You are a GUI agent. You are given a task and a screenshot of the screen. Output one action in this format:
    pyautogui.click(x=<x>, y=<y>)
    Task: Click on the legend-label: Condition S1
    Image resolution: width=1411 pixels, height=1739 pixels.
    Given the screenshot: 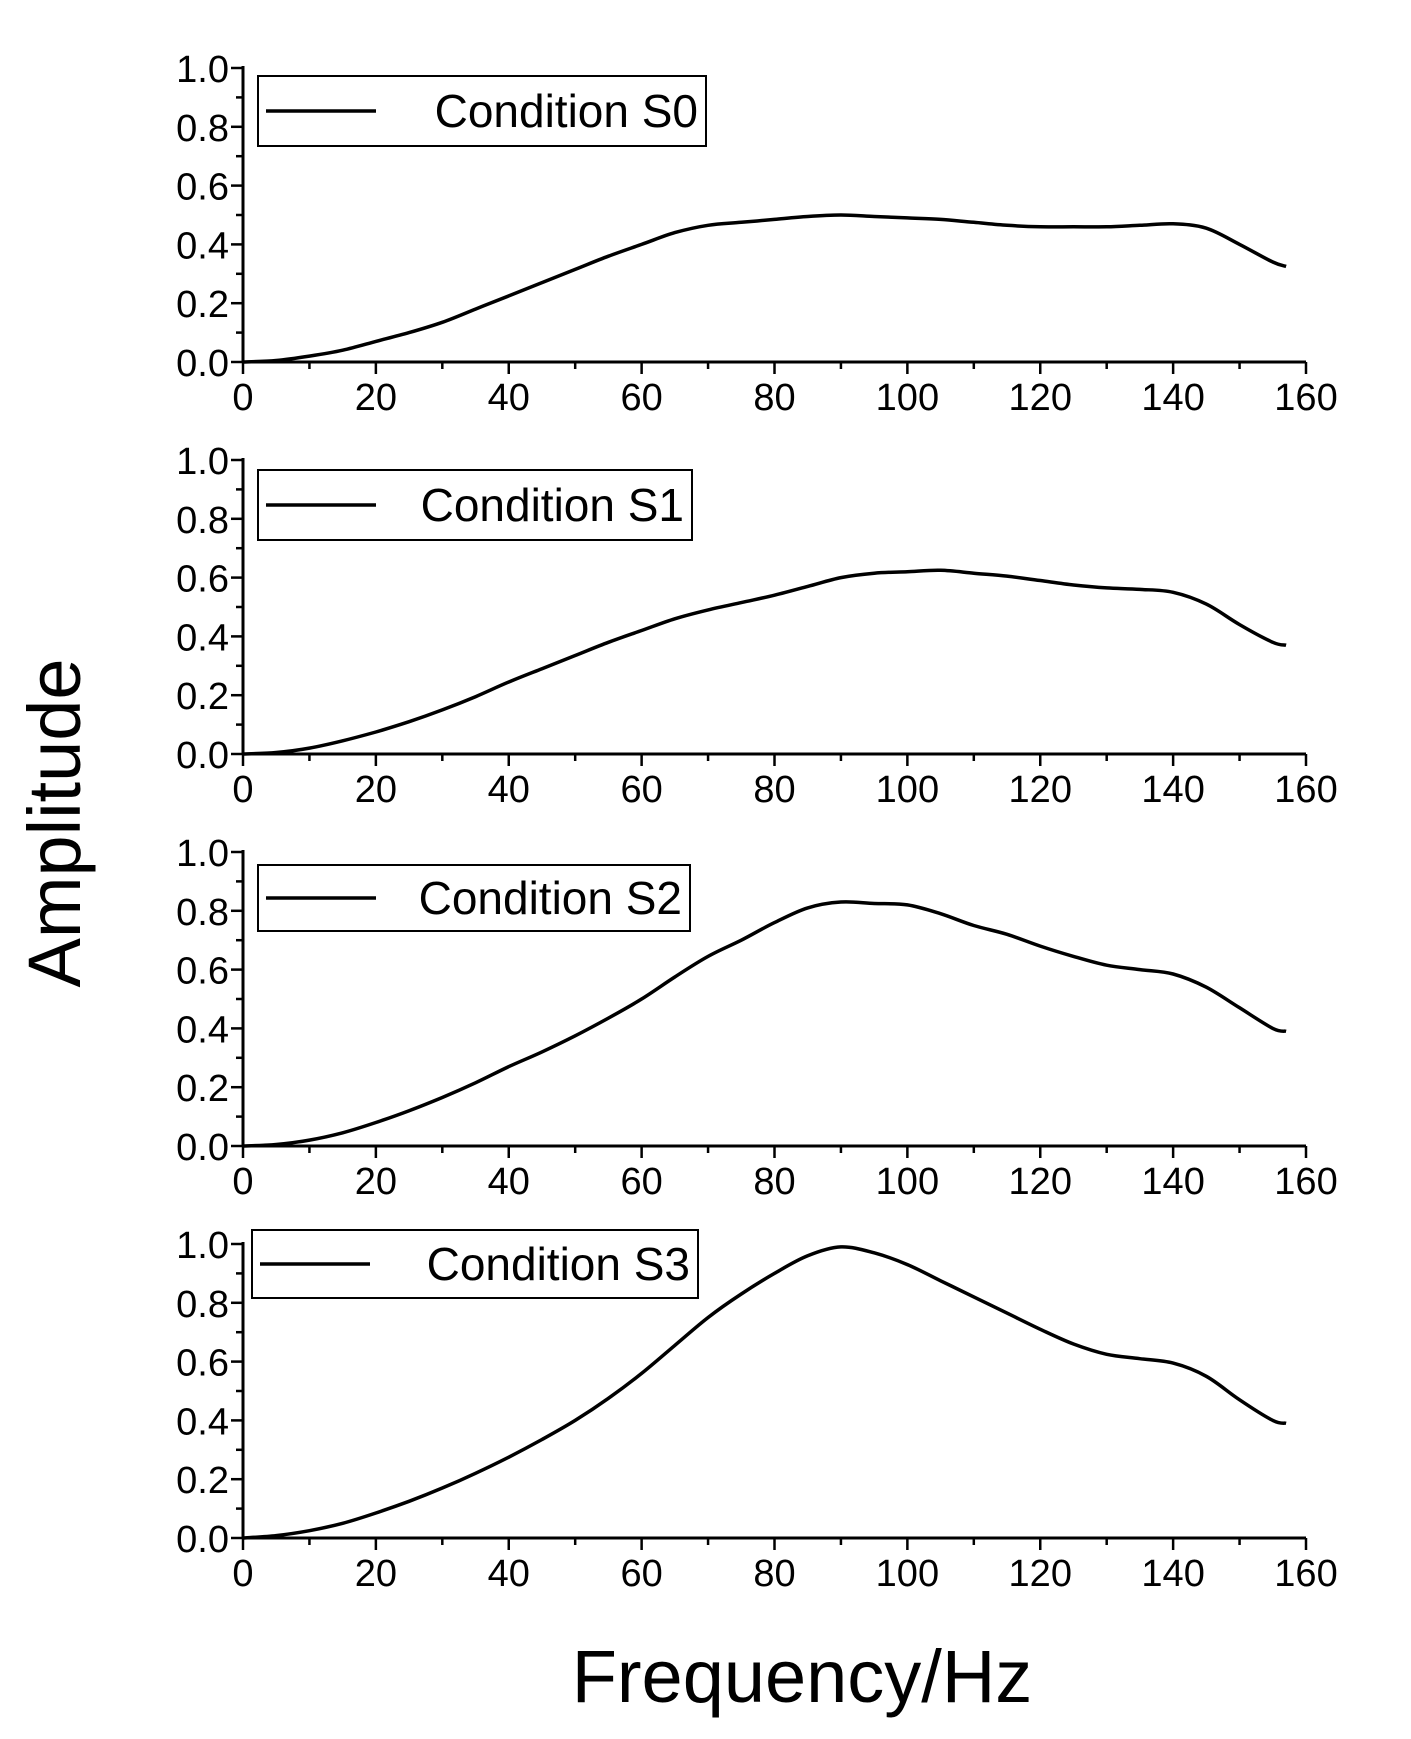 What is the action you would take?
    pyautogui.click(x=552, y=505)
    